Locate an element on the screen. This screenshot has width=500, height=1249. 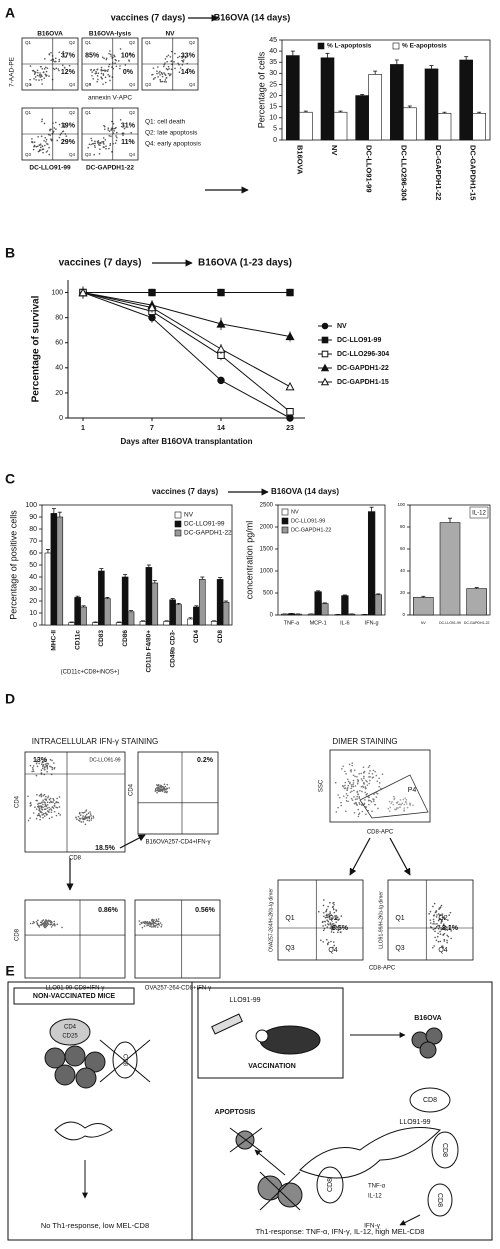
percent-label: 29% is located at coordinates (68, 142).